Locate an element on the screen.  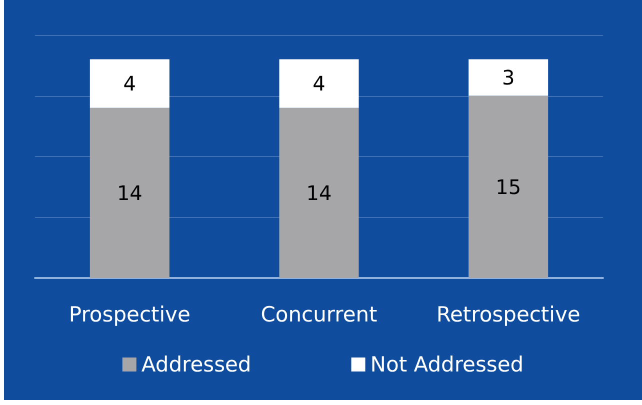
legend-label: Addressed is located at coordinates (196, 364).